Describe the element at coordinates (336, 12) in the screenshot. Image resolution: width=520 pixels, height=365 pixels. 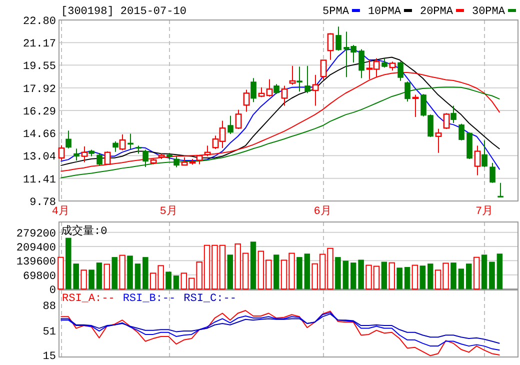
I see `legend-label: 5PMA` at that location.